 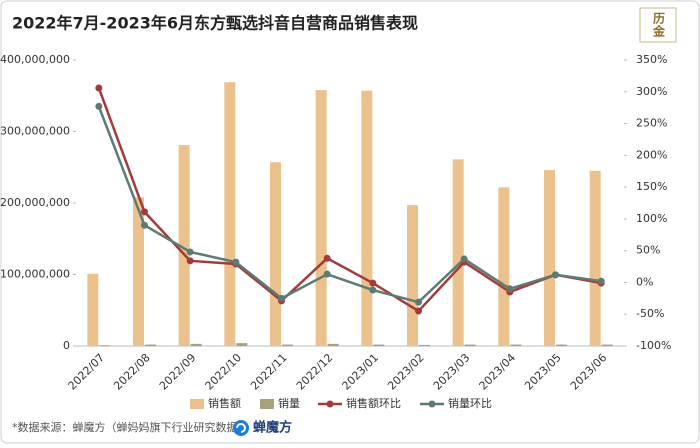 I want to click on y2-tick-label: 100%, so click(x=651, y=218).